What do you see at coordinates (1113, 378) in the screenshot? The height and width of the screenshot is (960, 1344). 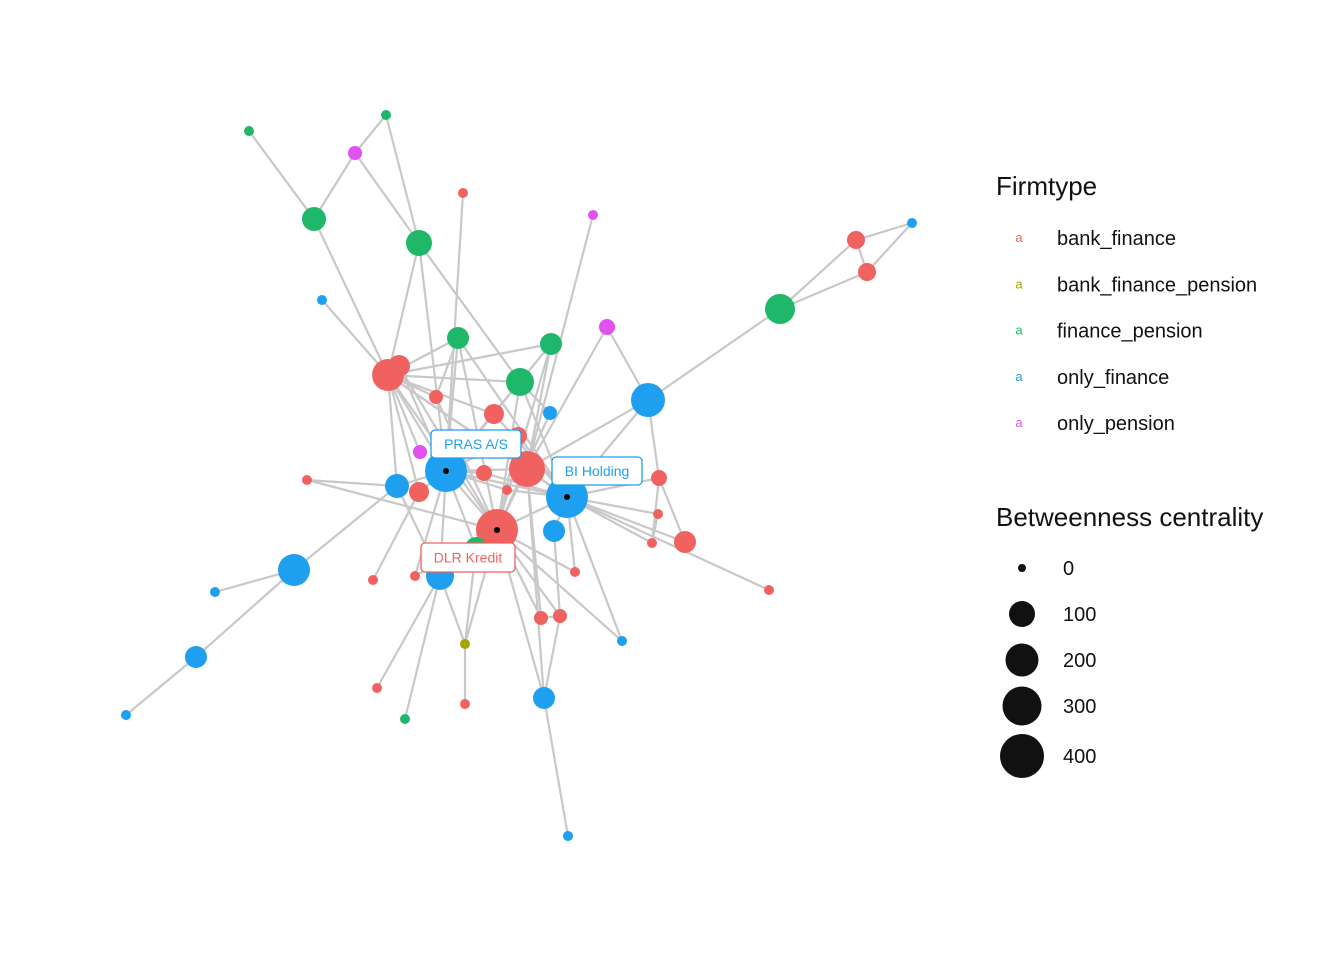 I see `legend-firmtype-label: only_finance` at bounding box center [1113, 378].